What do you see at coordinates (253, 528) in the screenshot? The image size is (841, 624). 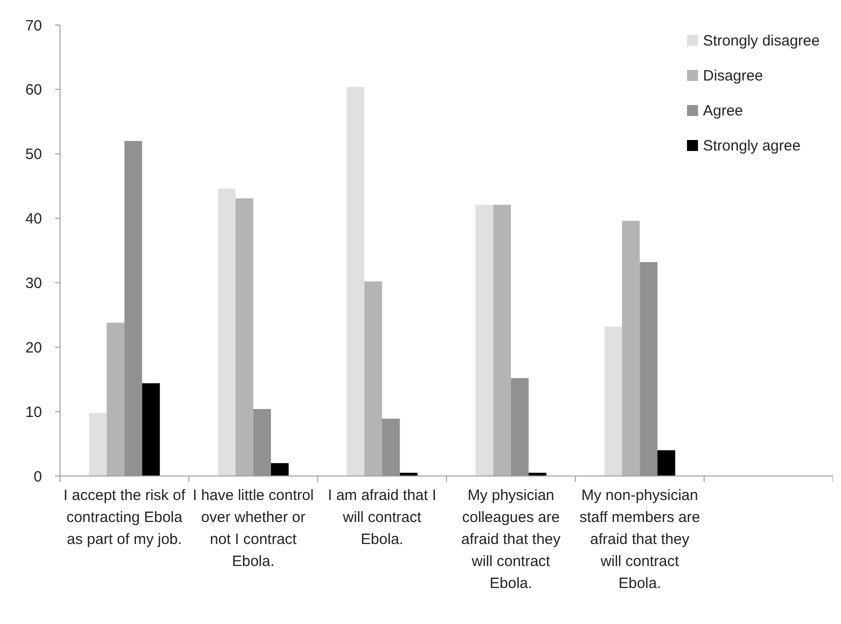 I see `x-tick-label: I have little control over whether or not I contract Ebola.` at bounding box center [253, 528].